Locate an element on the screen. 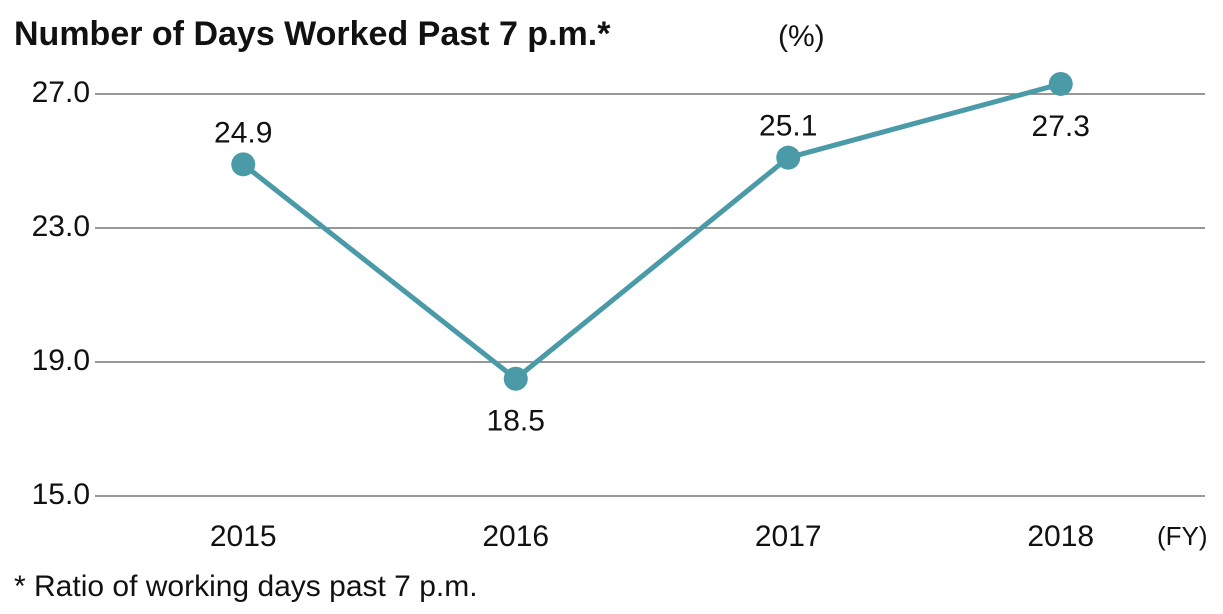 The image size is (1223, 614). x-tick-label: 2015 is located at coordinates (243, 536).